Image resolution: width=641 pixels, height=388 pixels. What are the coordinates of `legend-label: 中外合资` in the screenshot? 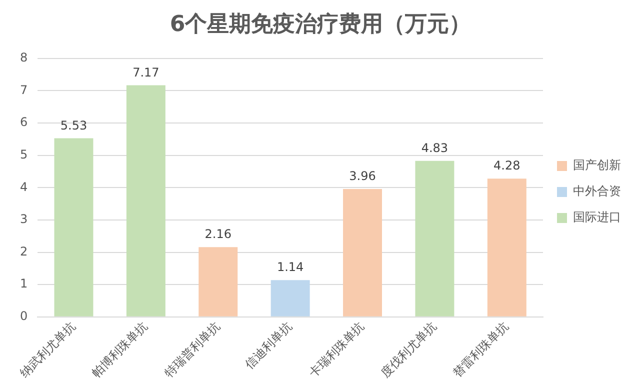 It's located at (597, 191).